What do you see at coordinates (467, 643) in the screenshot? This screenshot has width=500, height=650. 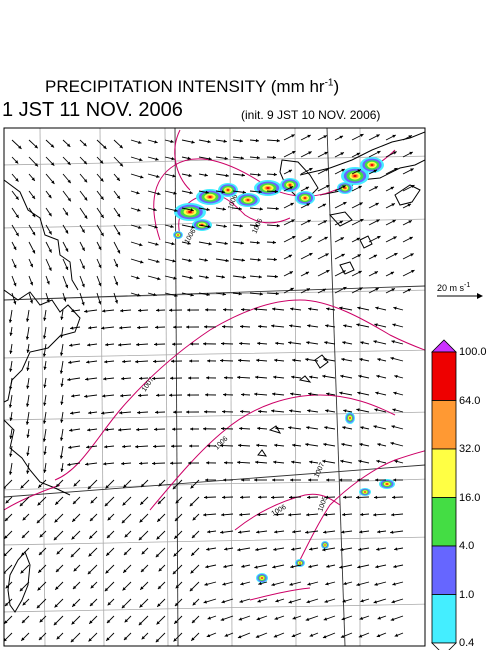 I see `colorbar-level-label: 0.4` at bounding box center [467, 643].